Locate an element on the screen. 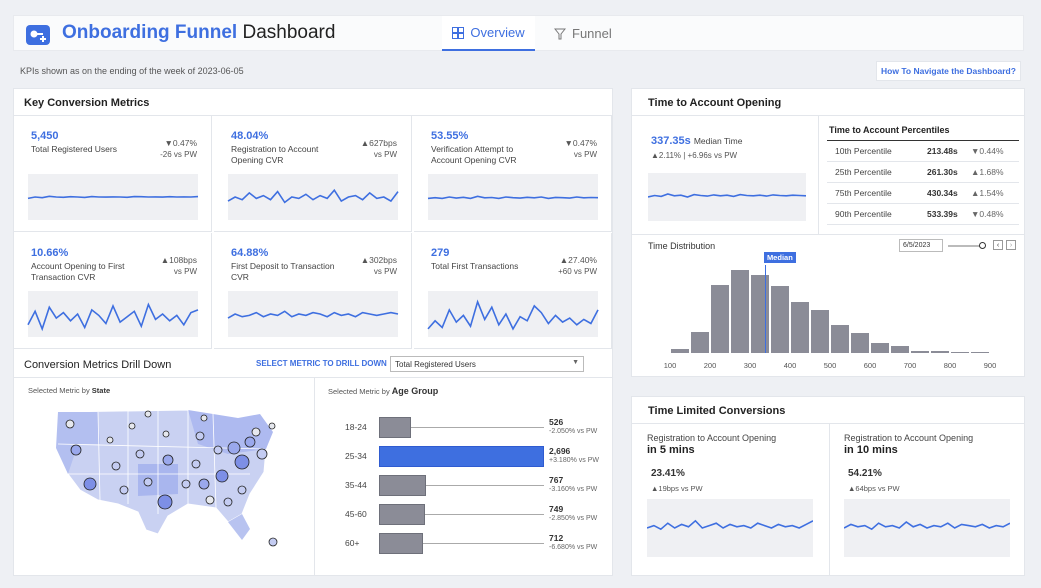 This screenshot has width=1041, height=588. age-group-label: 25-34 is located at coordinates (356, 456).